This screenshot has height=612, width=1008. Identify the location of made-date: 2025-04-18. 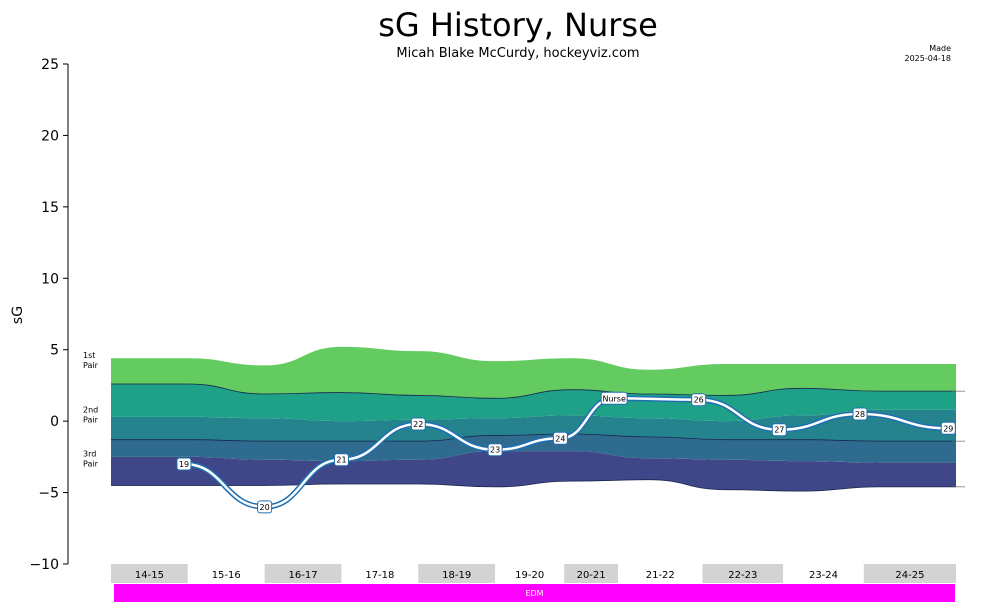
(928, 58).